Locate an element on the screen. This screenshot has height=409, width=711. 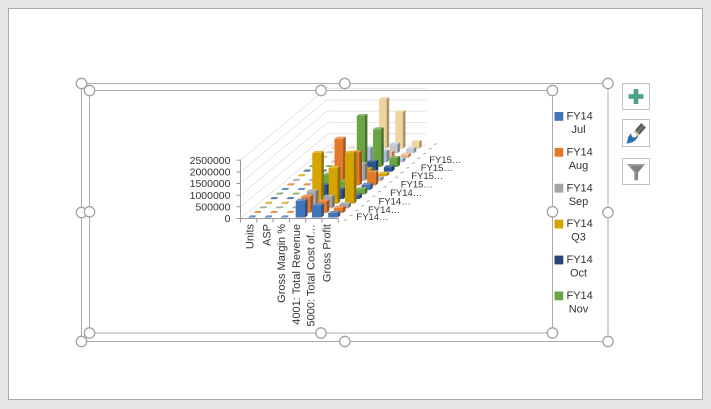
svg-text: Units is located at coordinates (251, 237).